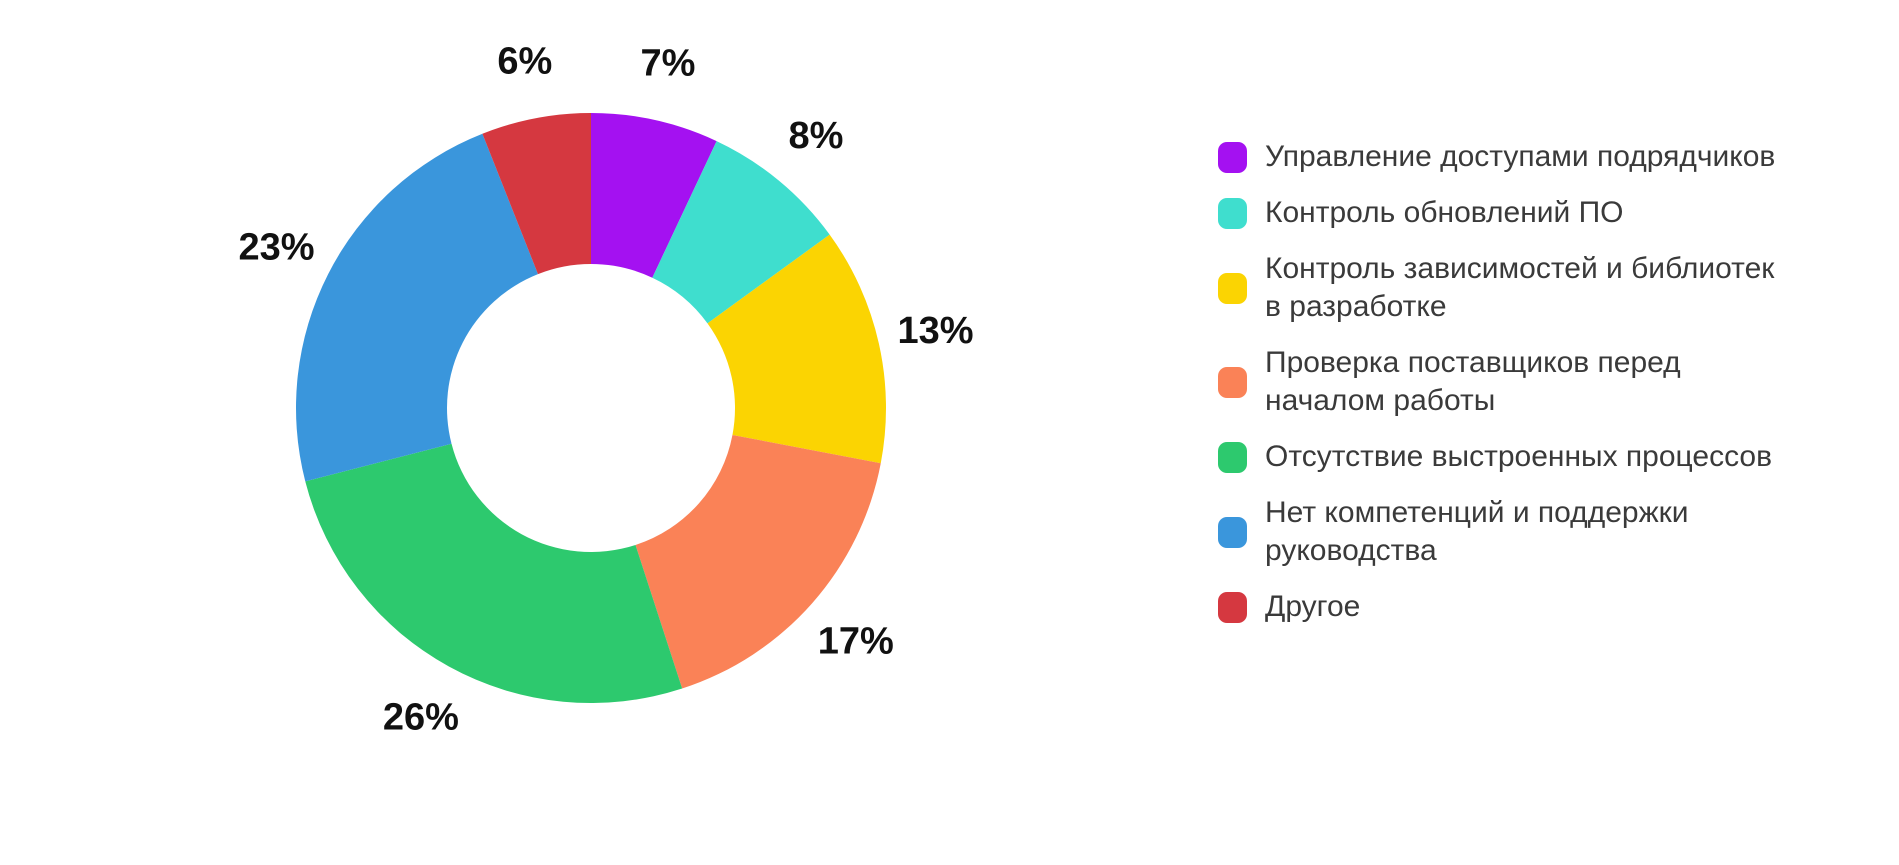 The width and height of the screenshot is (1899, 865). I want to click on legend-label: Контроль обновлений ПО, so click(1444, 212).